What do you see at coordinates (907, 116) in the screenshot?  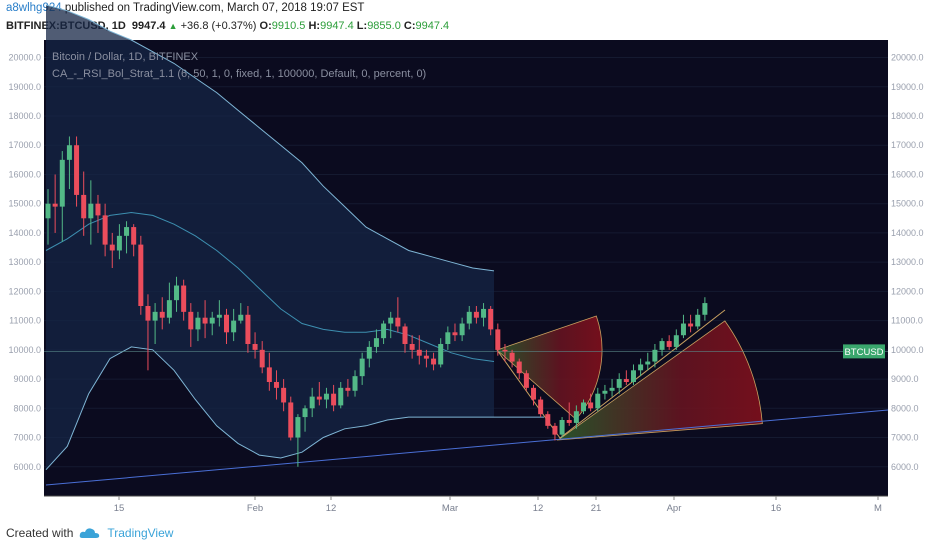 I see `y-tick-label-right: 18000.0` at bounding box center [907, 116].